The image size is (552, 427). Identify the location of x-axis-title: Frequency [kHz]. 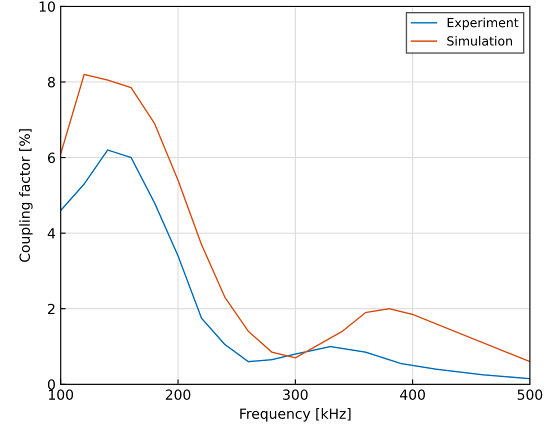
(295, 415).